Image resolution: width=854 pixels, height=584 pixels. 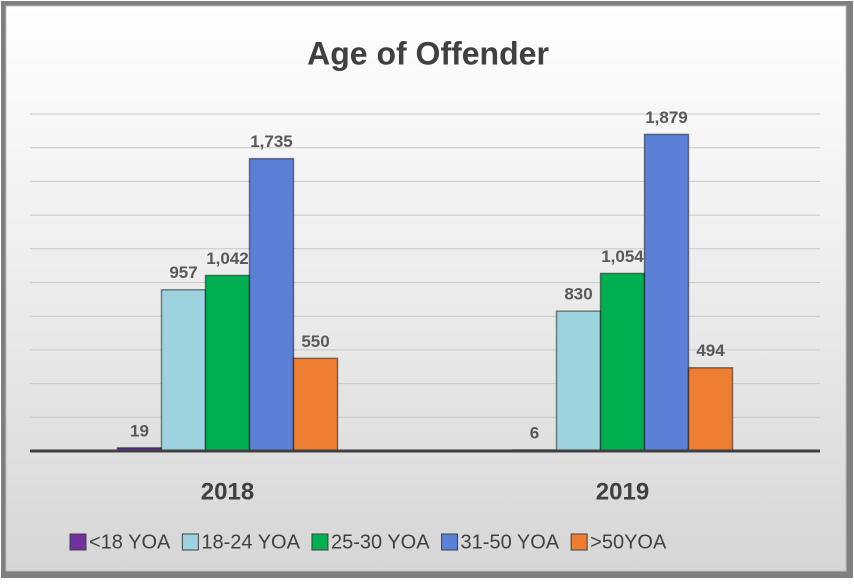 I want to click on data-label: 494, so click(x=710, y=350).